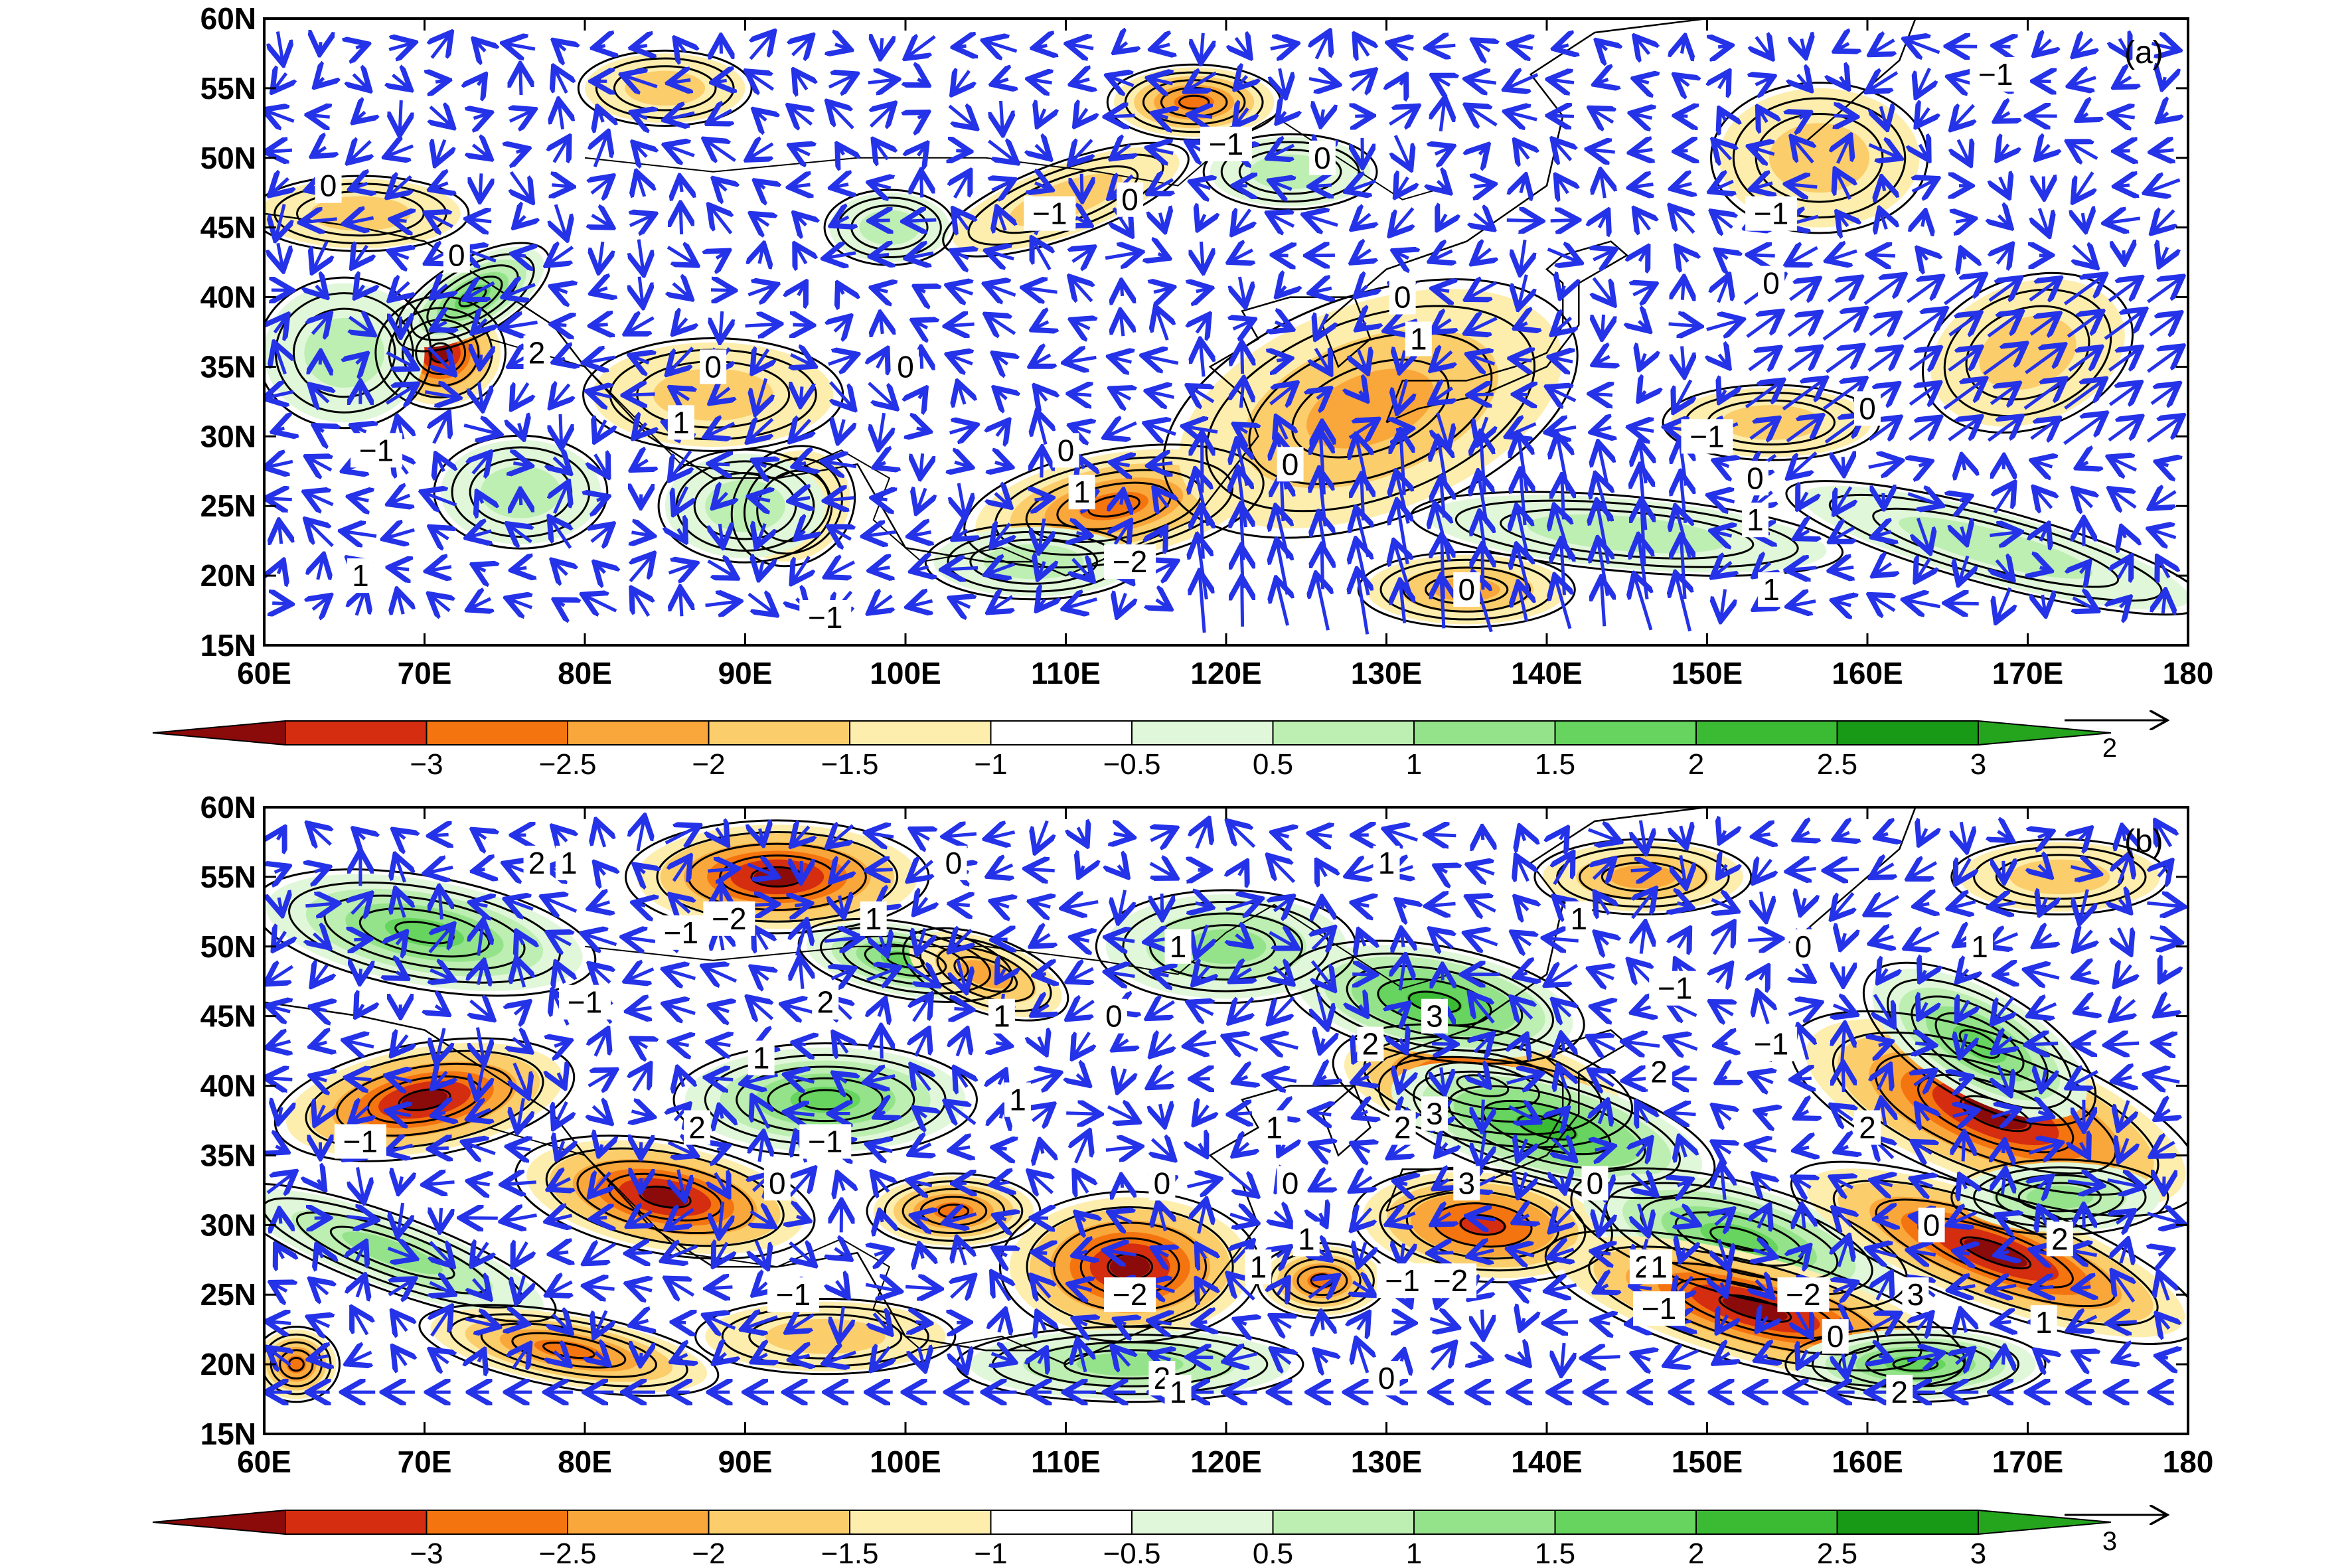 The width and height of the screenshot is (2352, 1568). What do you see at coordinates (1756, 478) in the screenshot?
I see `contour-label: 0` at bounding box center [1756, 478].